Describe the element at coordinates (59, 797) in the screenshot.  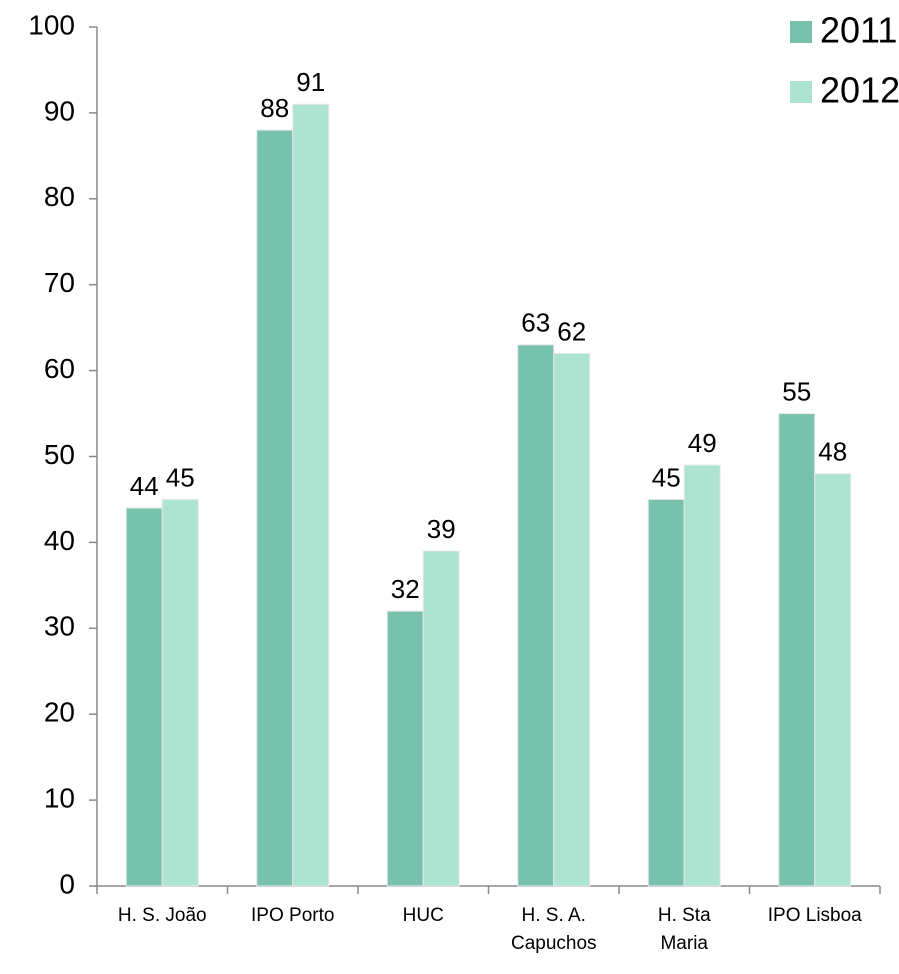
I see `y-tick-label: 10` at that location.